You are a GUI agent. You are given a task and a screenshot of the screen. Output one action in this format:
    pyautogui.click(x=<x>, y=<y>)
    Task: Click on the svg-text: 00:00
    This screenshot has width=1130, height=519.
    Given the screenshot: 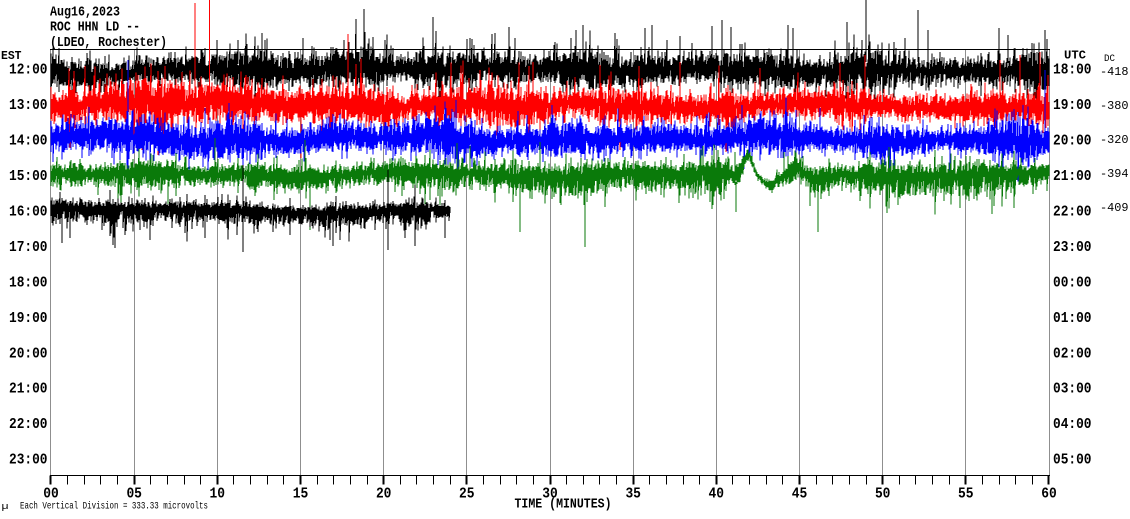 What is the action you would take?
    pyautogui.click(x=1072, y=282)
    